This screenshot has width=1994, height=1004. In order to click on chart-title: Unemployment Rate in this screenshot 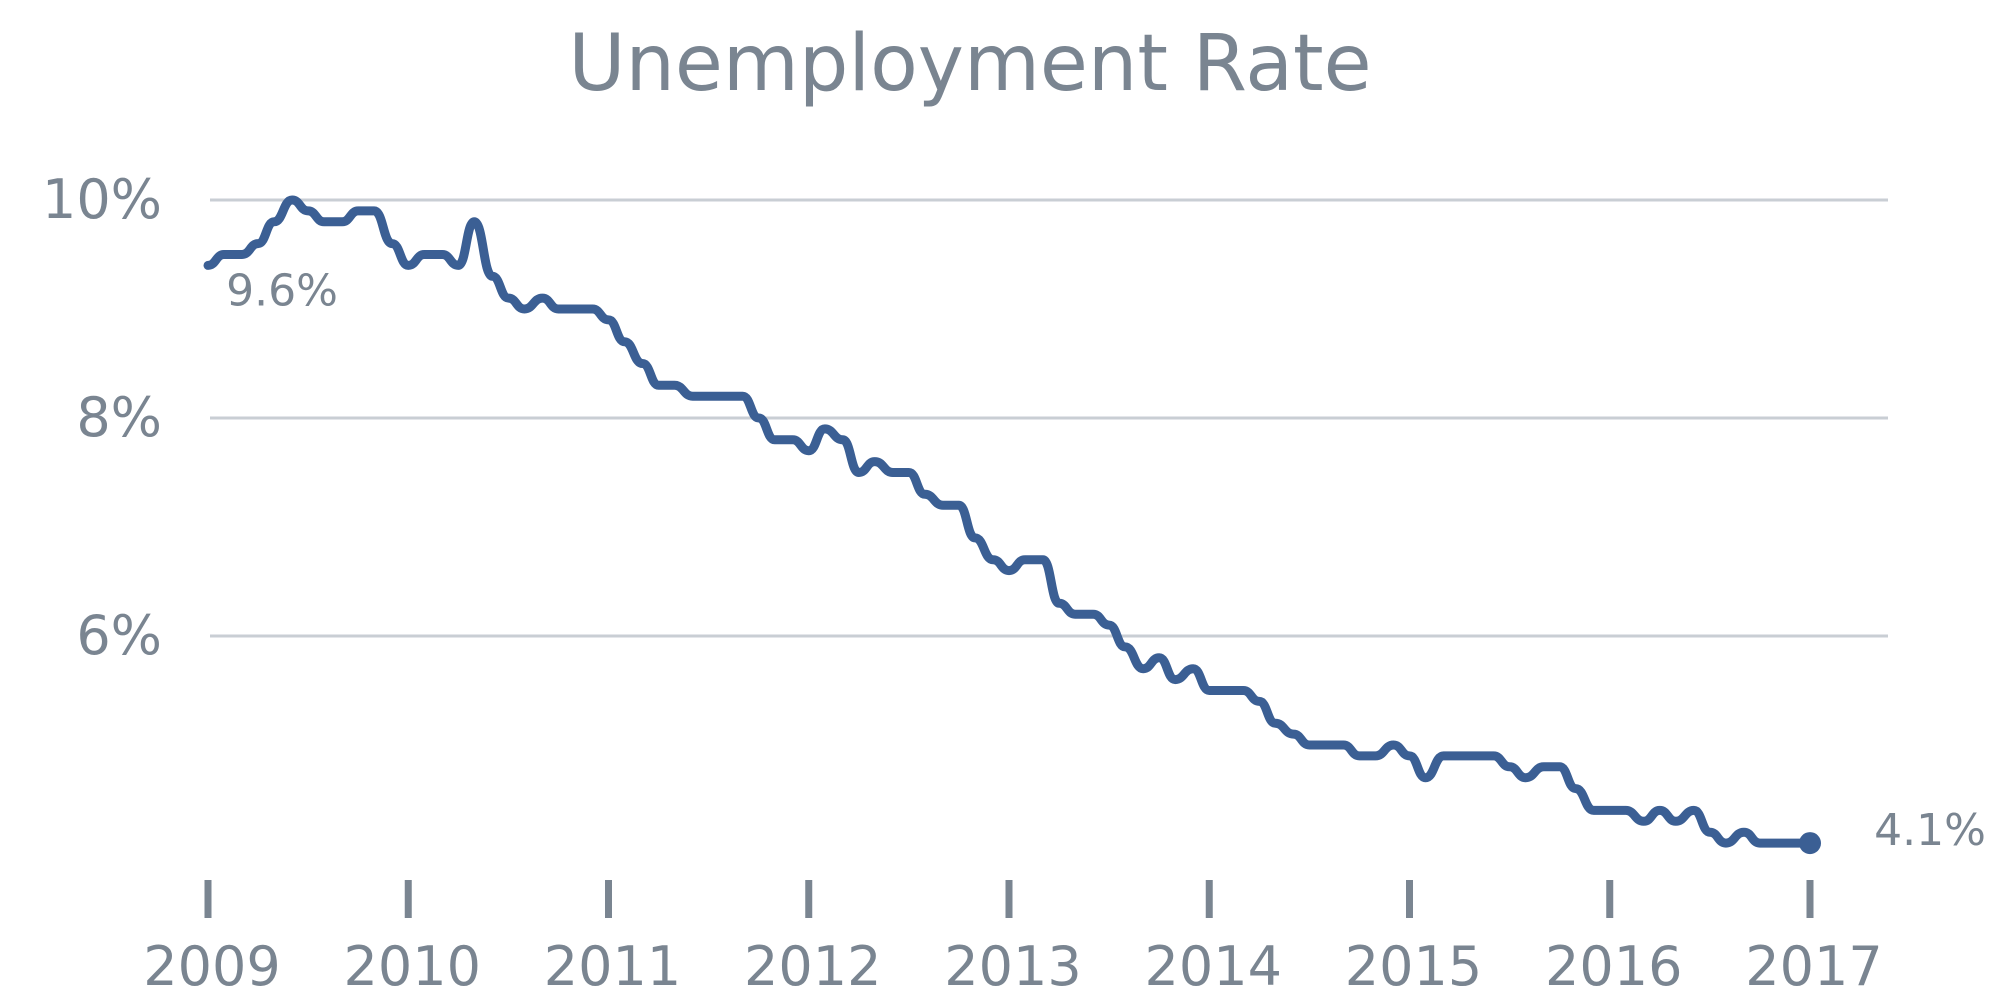, I will do `click(969, 64)`.